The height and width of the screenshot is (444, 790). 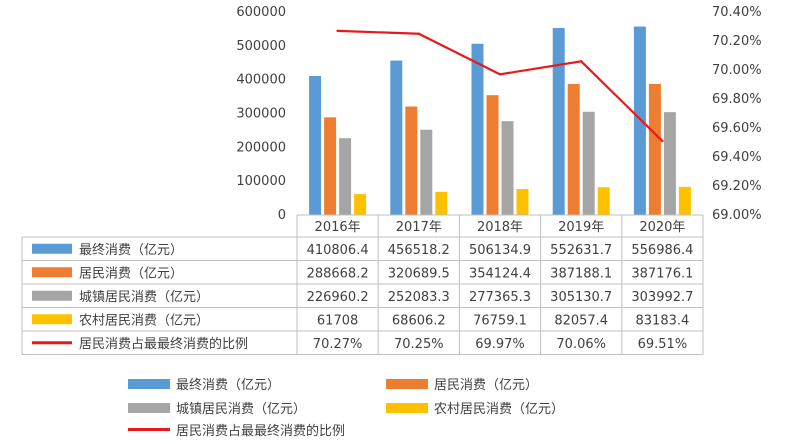 I want to click on y-right-tick-label: 70.20%, so click(x=737, y=41).